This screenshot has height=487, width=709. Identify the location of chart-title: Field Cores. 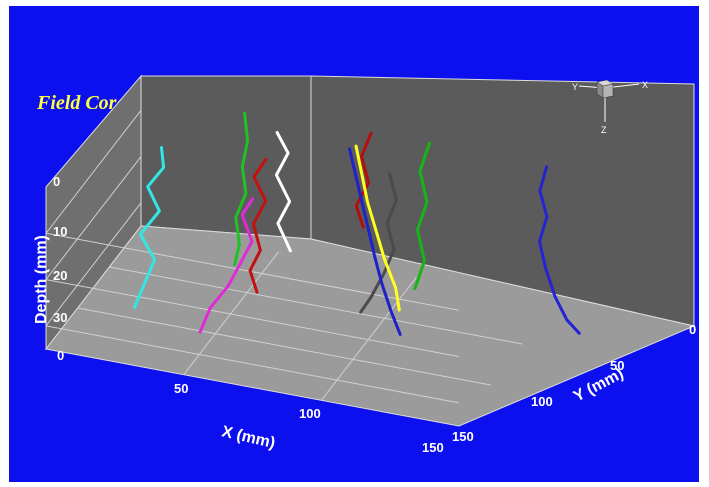
(85, 103).